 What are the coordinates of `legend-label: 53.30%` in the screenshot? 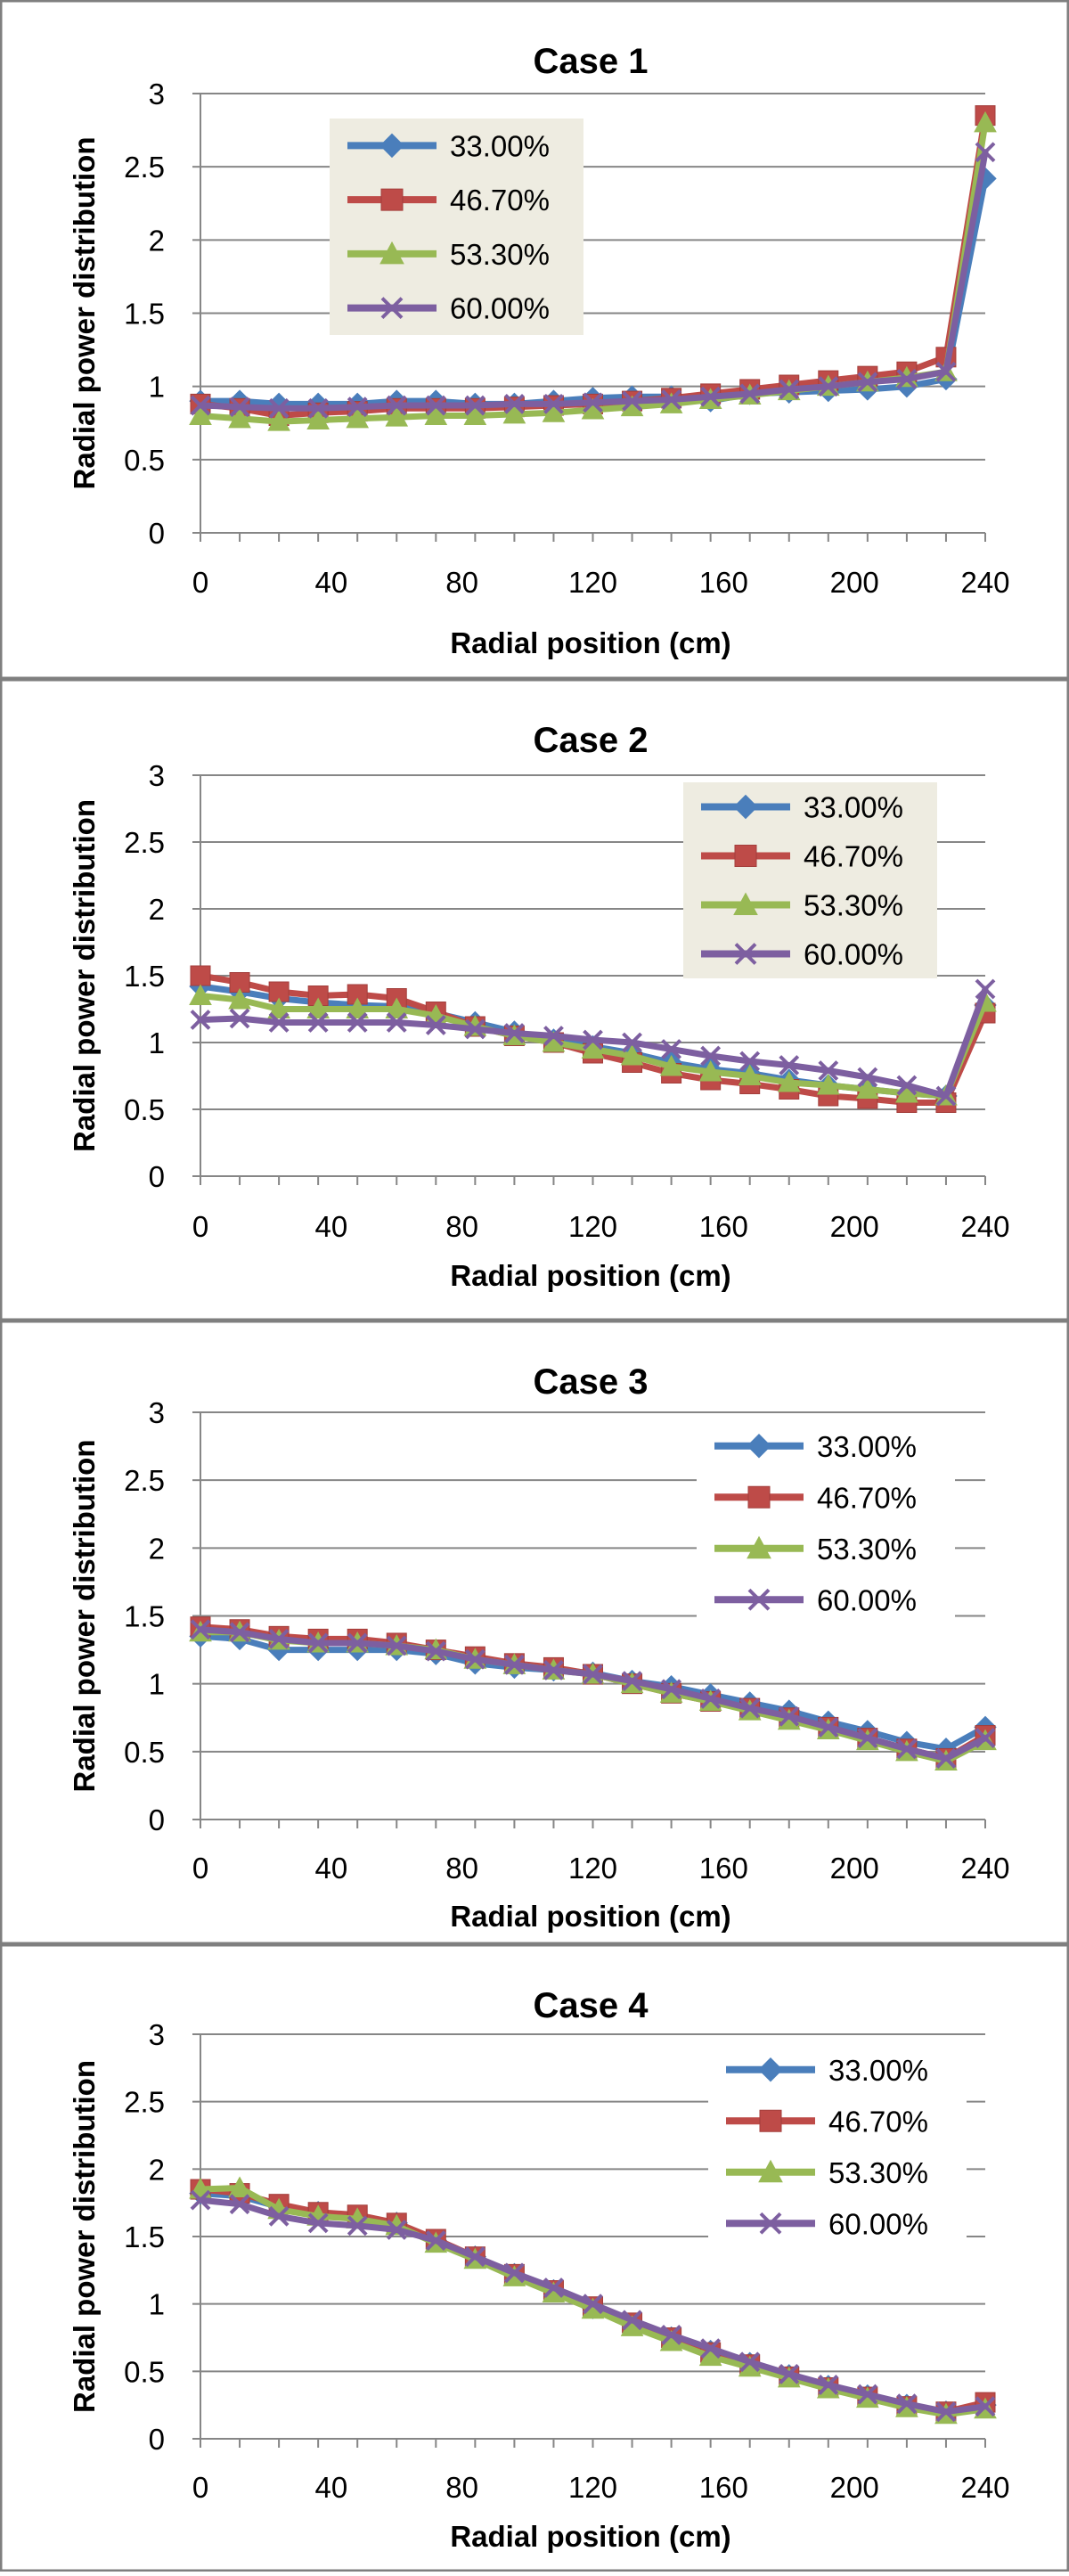 It's located at (500, 254).